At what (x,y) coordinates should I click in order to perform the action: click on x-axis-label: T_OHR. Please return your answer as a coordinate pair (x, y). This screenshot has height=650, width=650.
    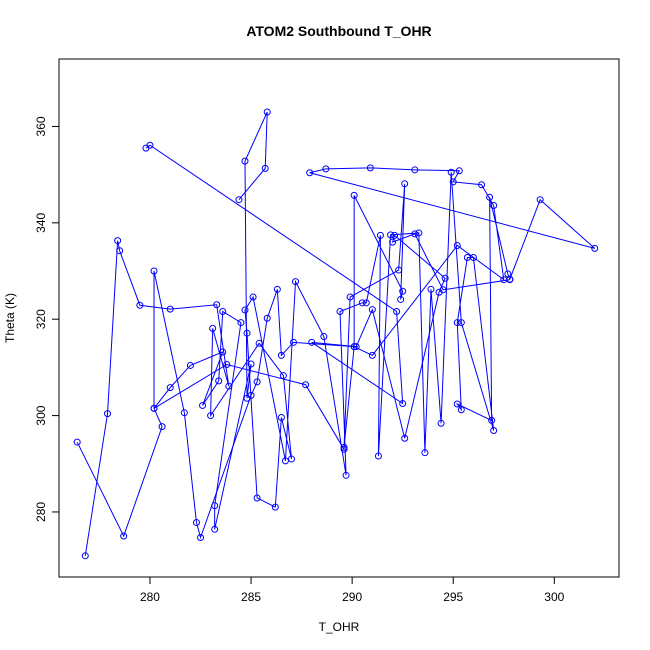
    Looking at the image, I should click on (339, 627).